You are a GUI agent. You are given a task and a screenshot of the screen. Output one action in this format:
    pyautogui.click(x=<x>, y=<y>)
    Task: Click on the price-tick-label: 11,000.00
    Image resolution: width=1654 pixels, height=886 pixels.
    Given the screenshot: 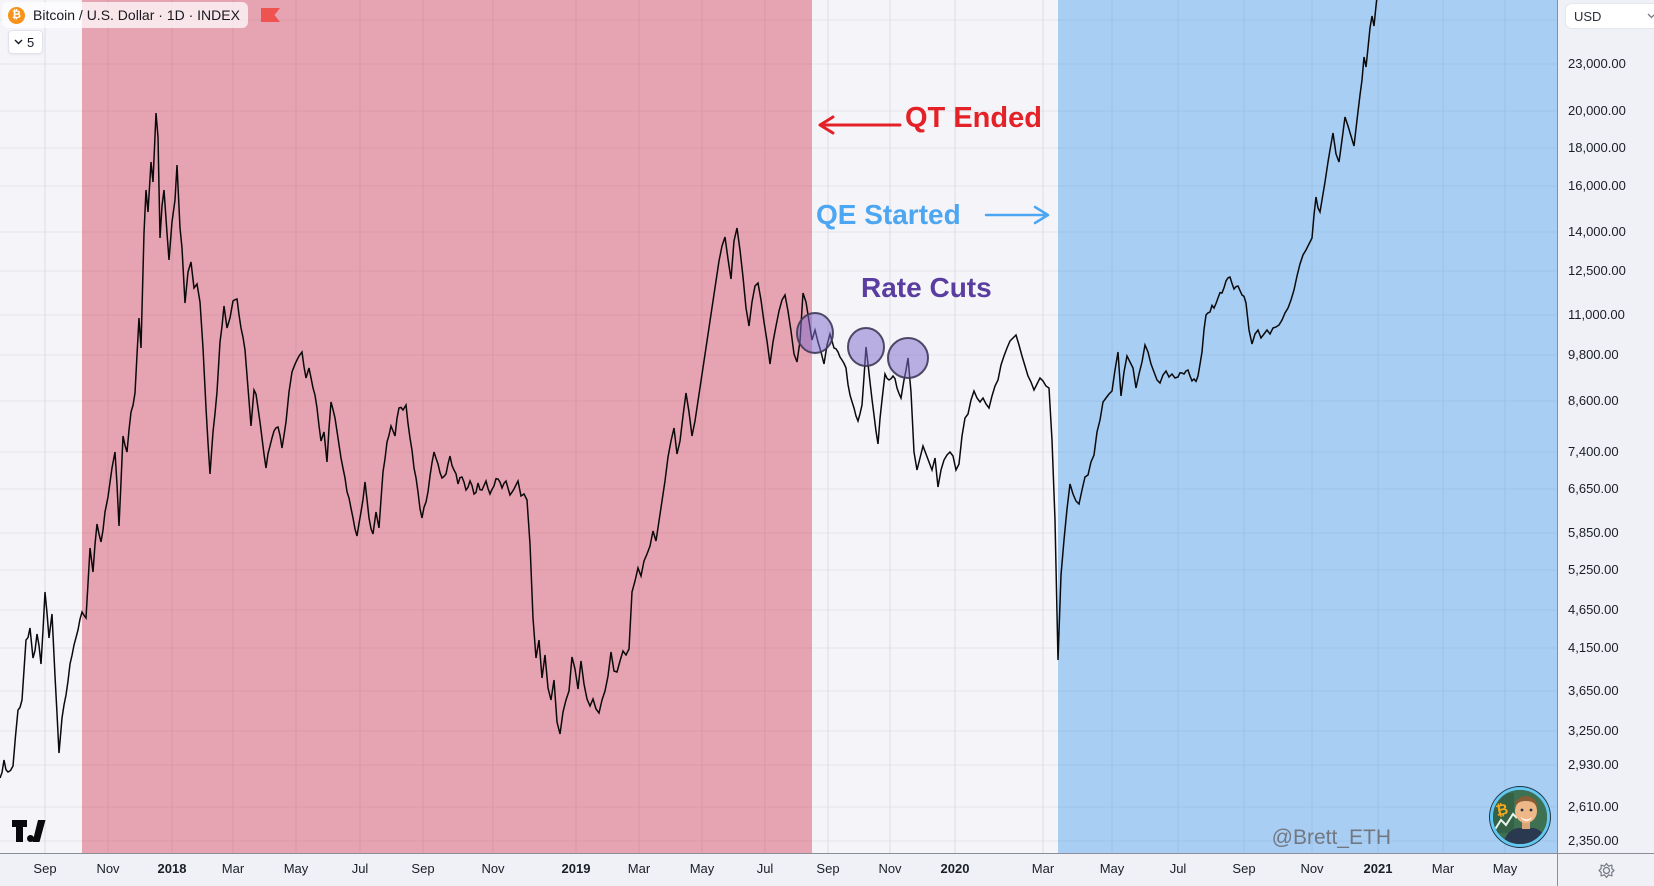 What is the action you would take?
    pyautogui.click(x=1596, y=314)
    